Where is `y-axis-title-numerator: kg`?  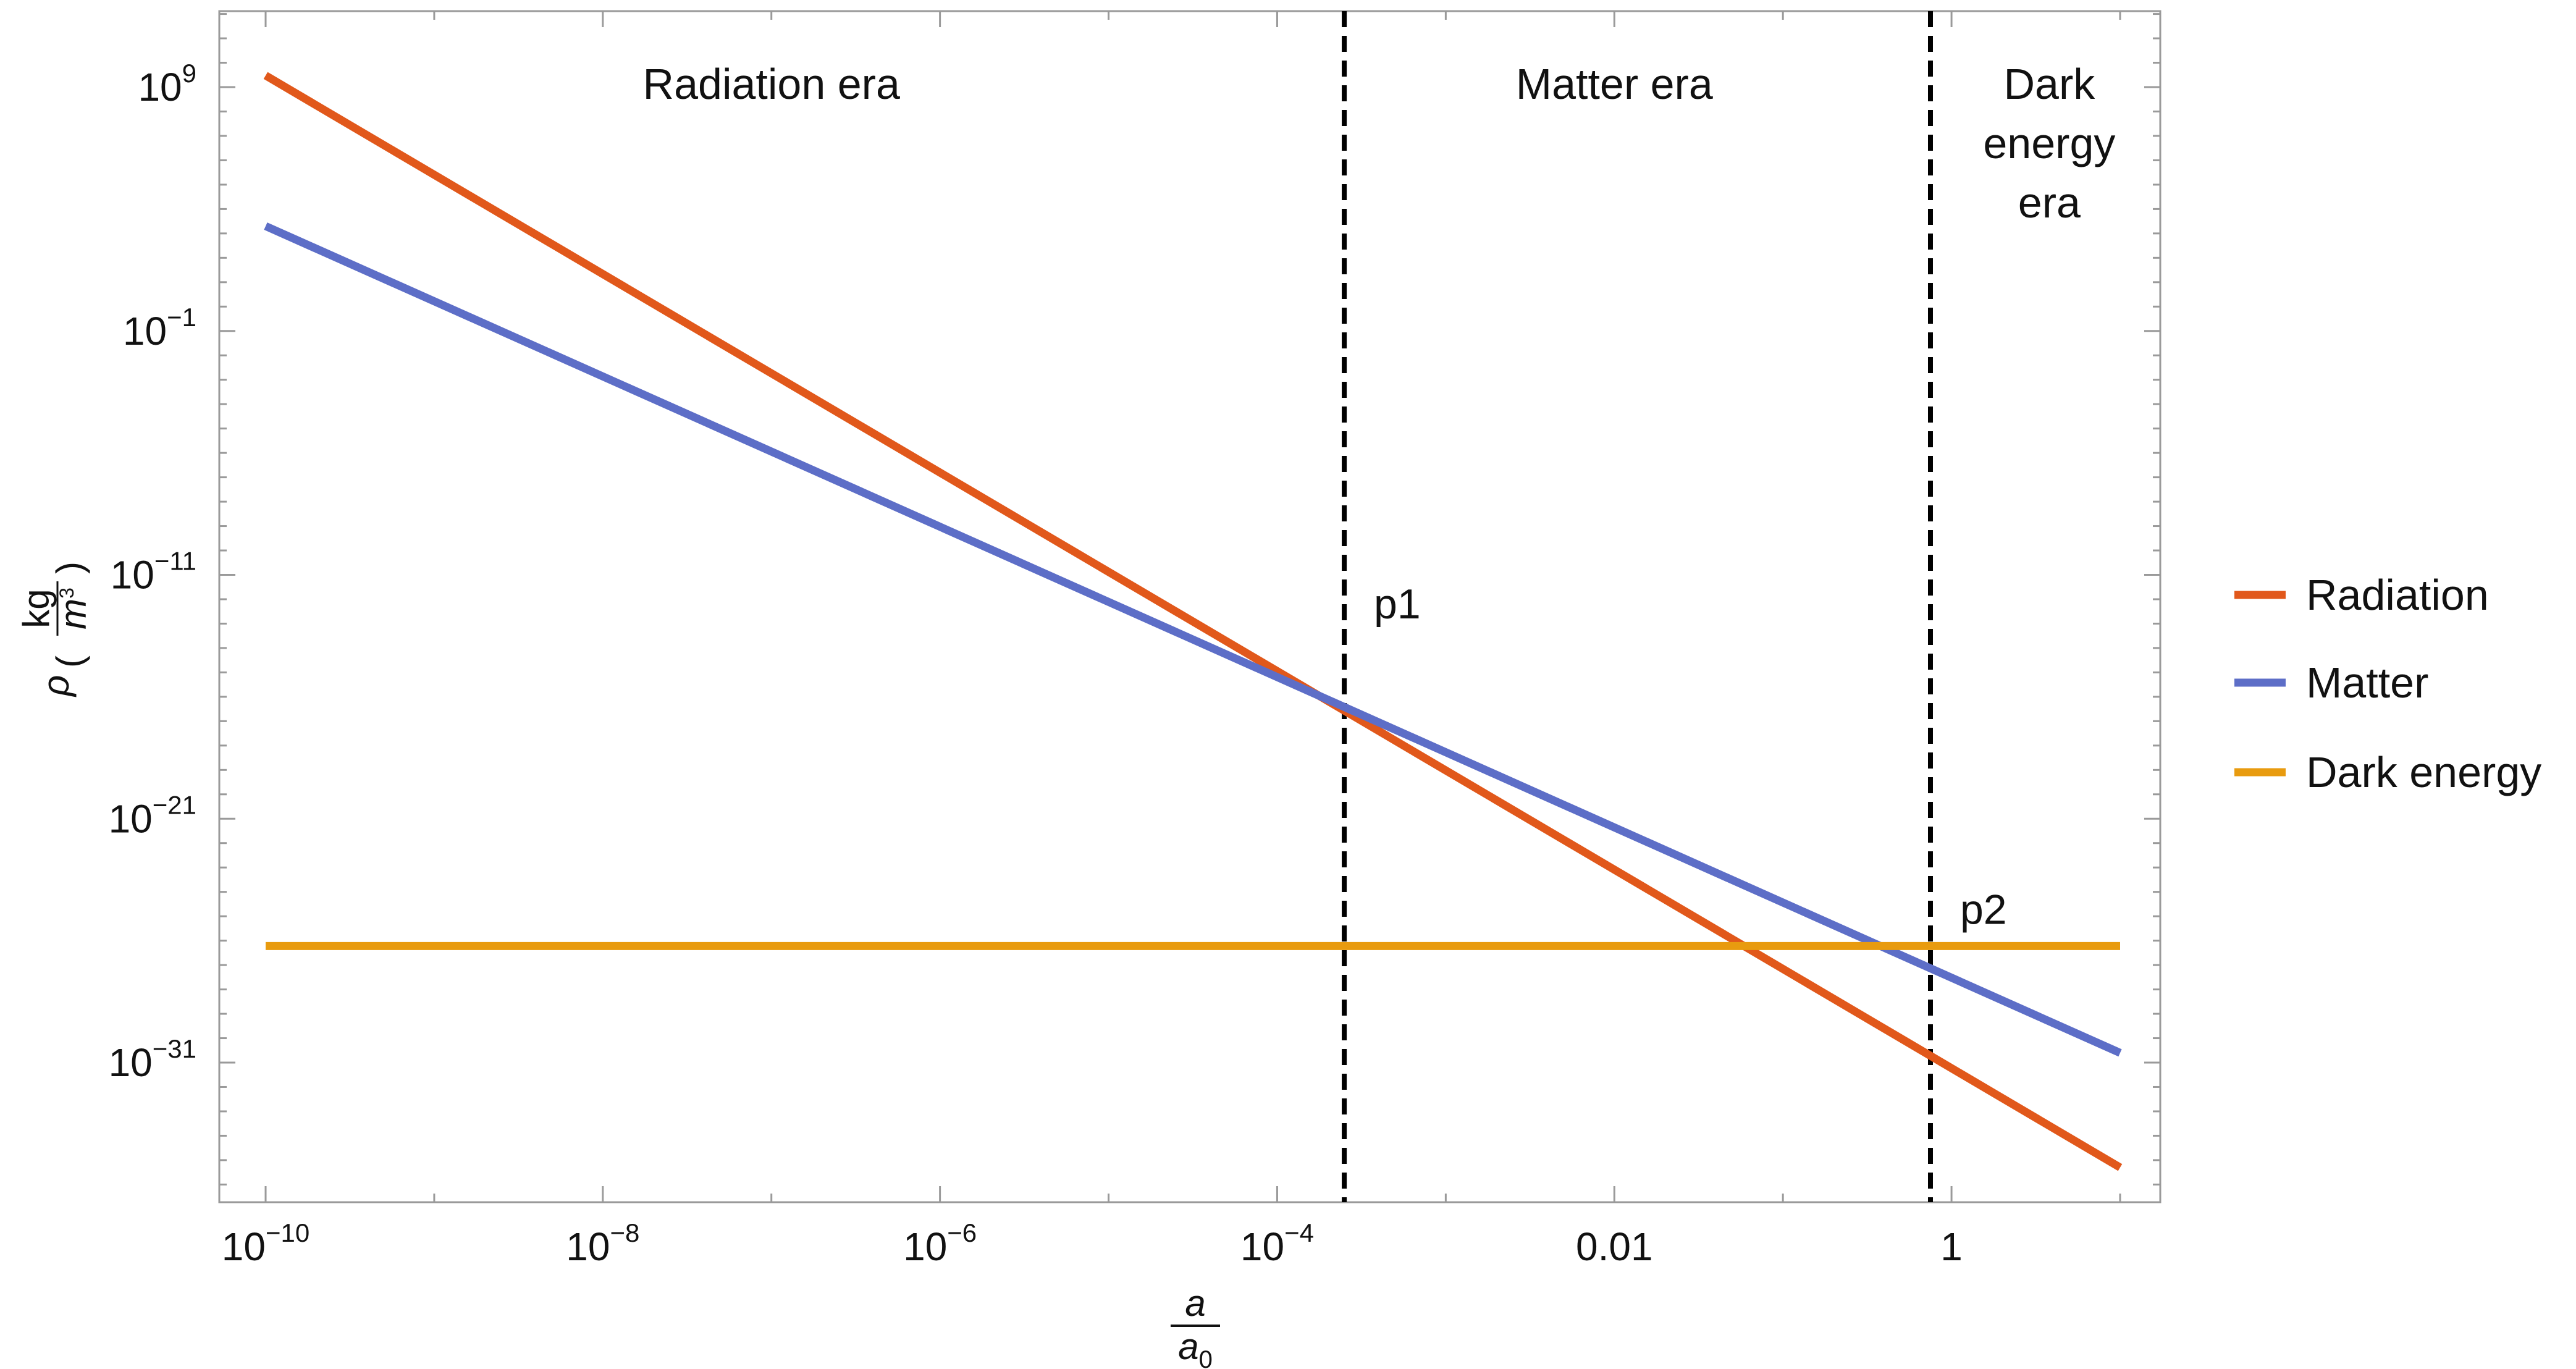 y-axis-title-numerator: kg is located at coordinates (36, 608).